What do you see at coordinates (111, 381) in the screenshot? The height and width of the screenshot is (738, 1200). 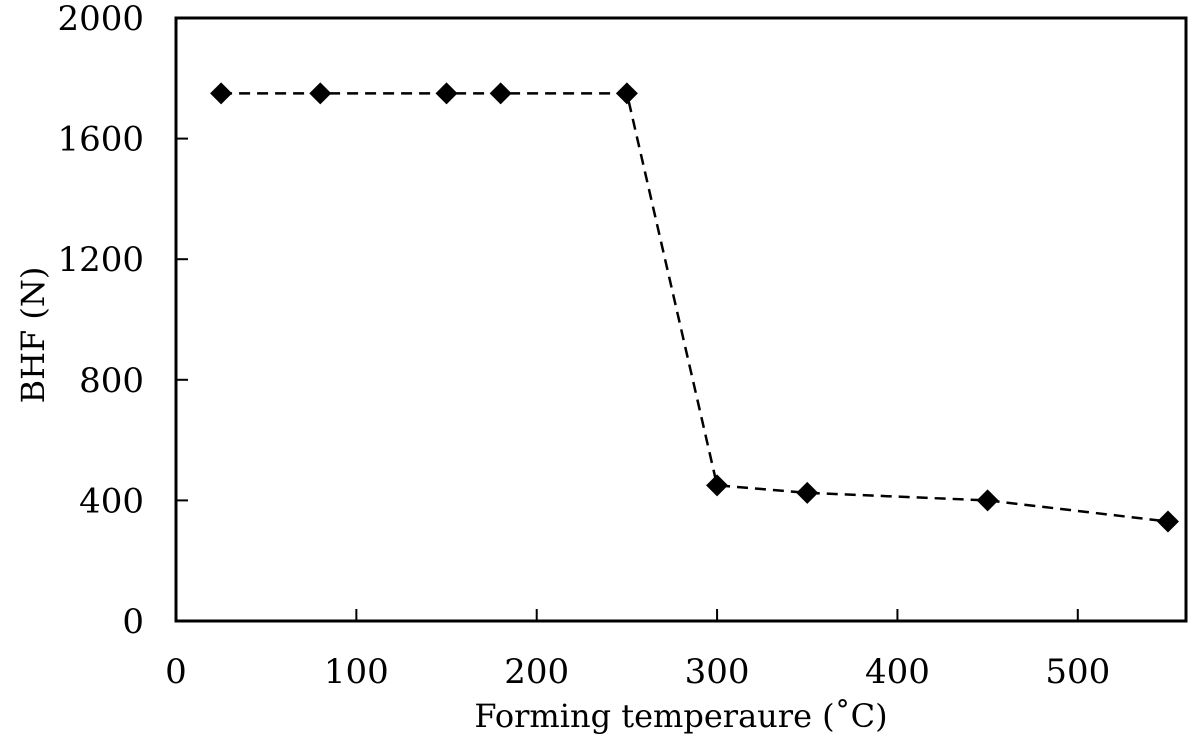 I see `y-tick-label: 800` at bounding box center [111, 381].